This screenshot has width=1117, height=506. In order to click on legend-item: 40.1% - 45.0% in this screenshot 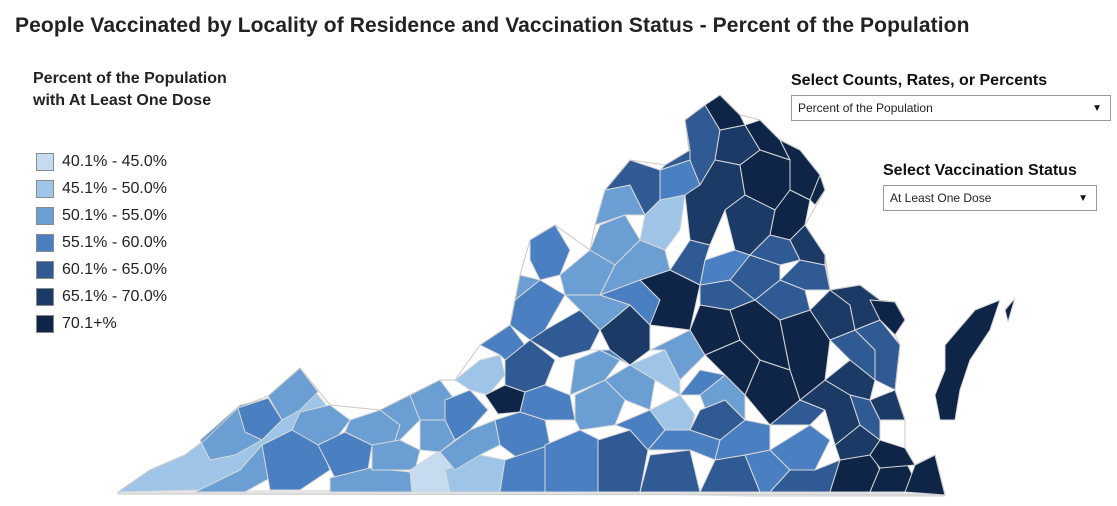, I will do `click(101, 161)`.